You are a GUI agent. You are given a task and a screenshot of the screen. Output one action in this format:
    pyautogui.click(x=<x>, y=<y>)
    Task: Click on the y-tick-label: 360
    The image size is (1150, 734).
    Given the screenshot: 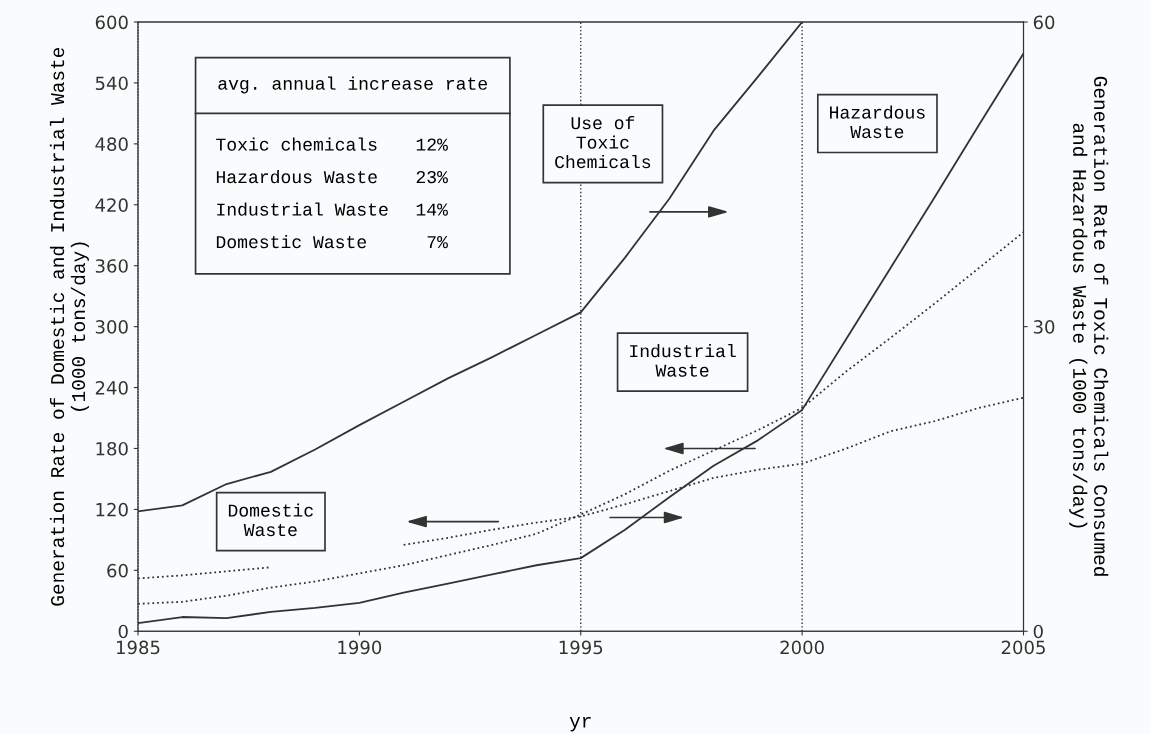 What is the action you would take?
    pyautogui.click(x=111, y=266)
    